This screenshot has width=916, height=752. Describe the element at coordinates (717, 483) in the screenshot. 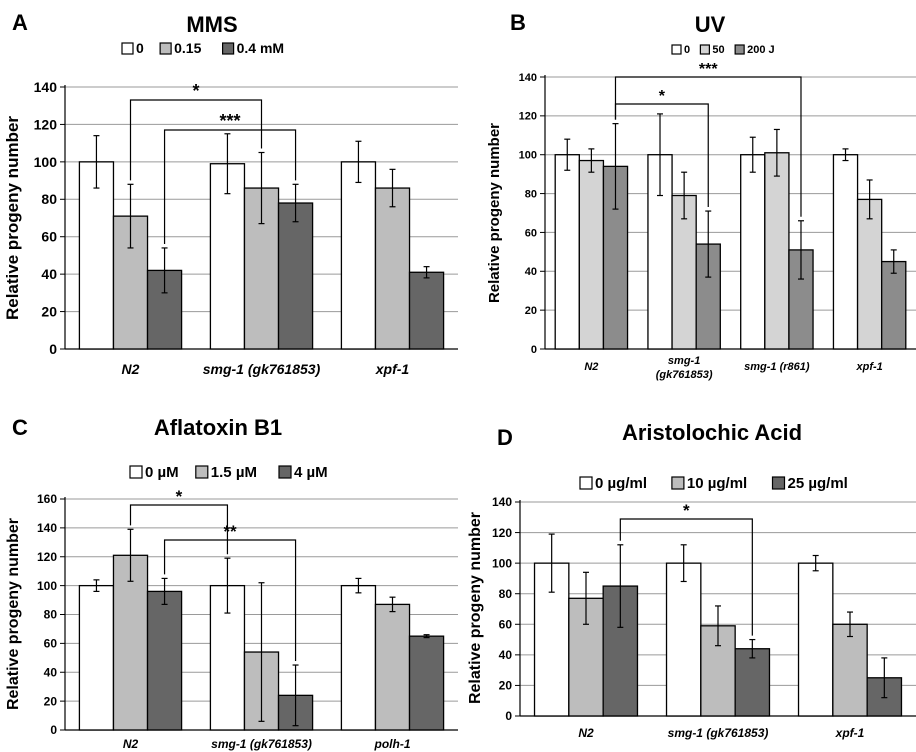

I see `legend-label: 10 µg/ml` at that location.